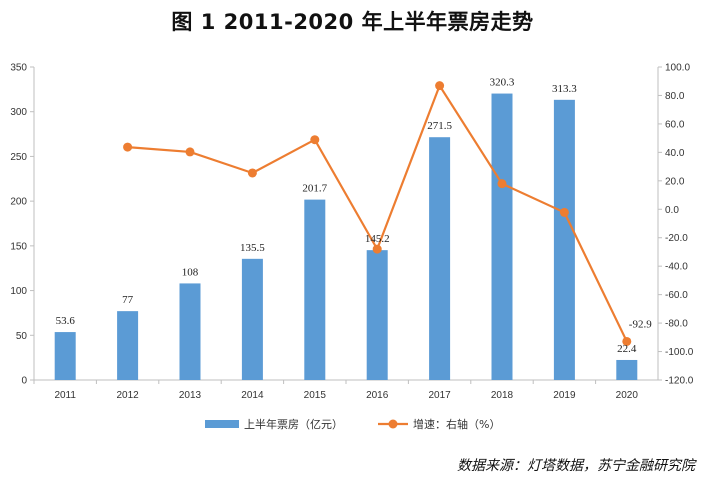 The image size is (705, 477). What do you see at coordinates (377, 395) in the screenshot?
I see `x-tick-label: 2016` at bounding box center [377, 395].